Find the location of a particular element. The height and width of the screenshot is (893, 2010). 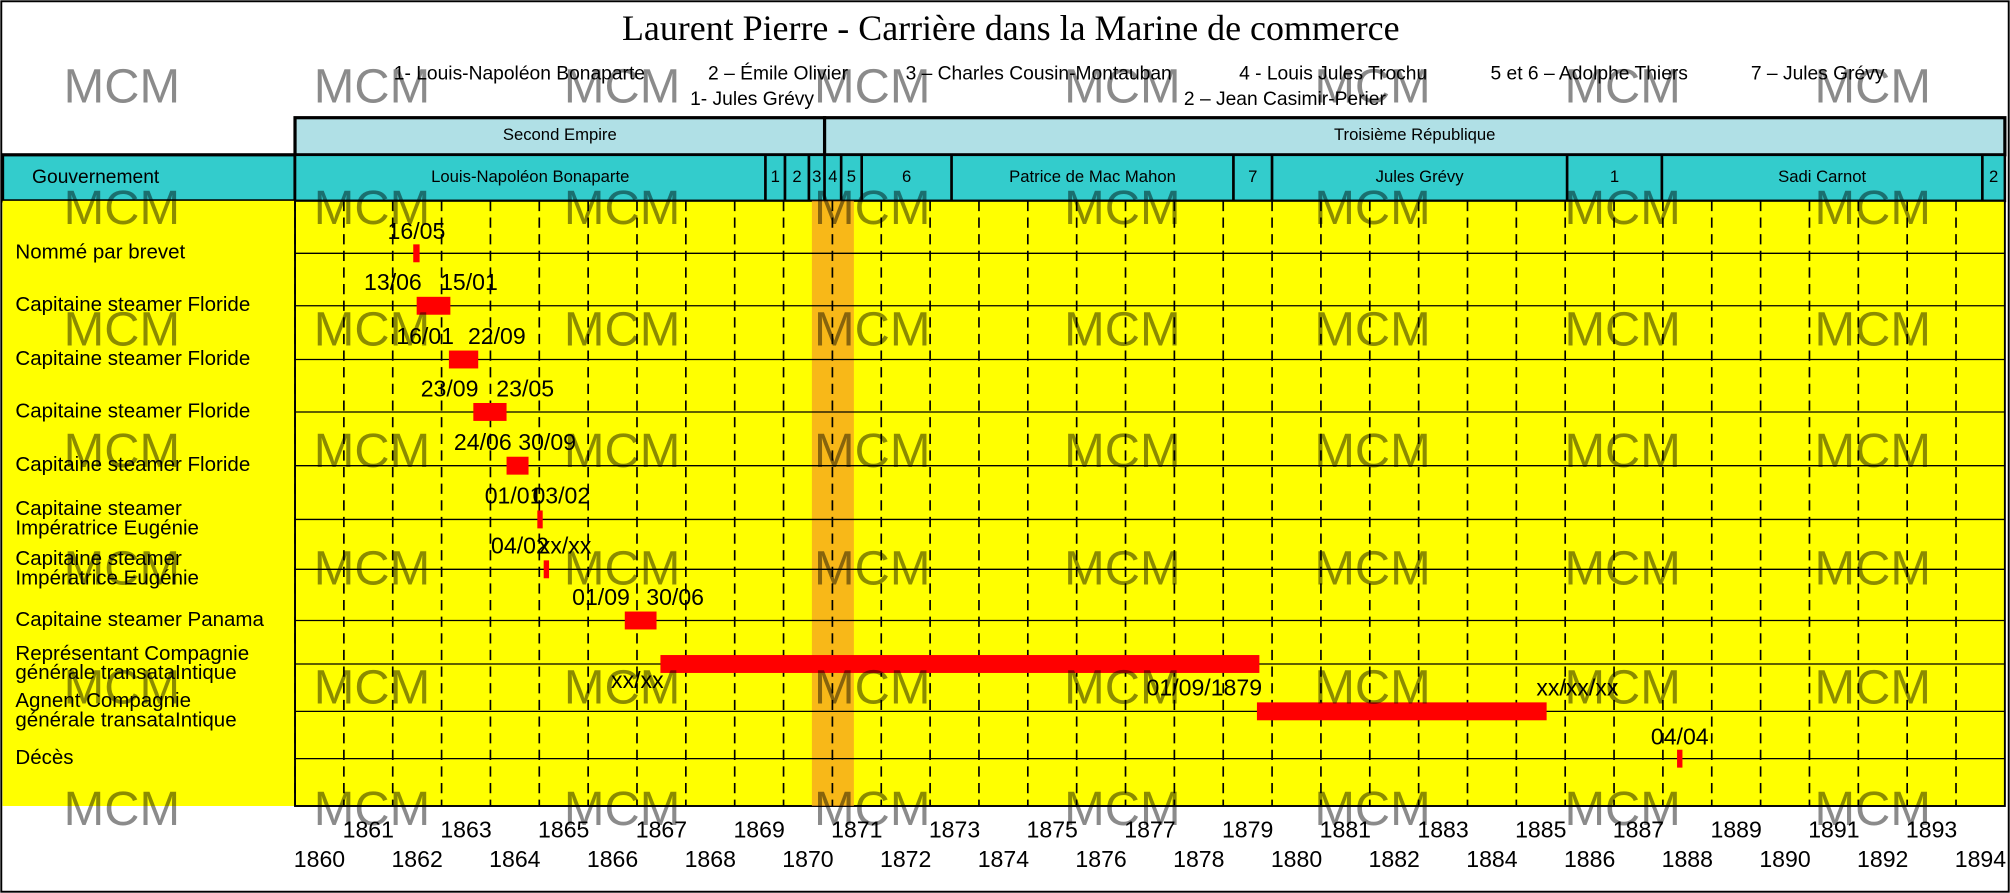

x-tick-label: 1869 is located at coordinates (758, 830).